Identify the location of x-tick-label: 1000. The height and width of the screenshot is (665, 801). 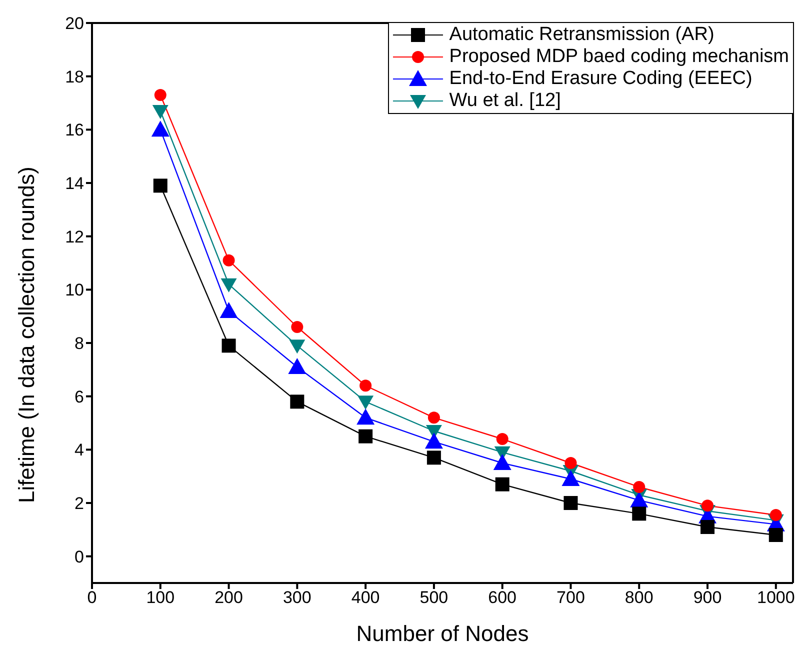
(775, 598).